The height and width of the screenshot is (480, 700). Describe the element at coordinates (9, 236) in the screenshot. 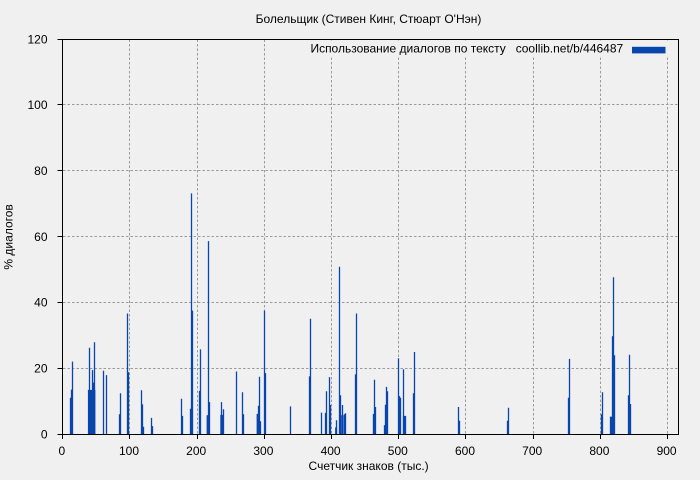

I see `svg-text: % диалогов` at that location.